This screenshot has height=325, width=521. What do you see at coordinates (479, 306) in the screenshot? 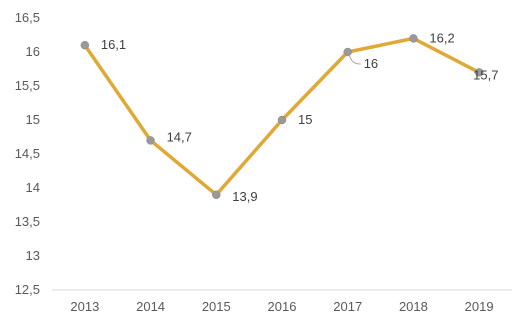
I see `x-tick-label: 2019` at bounding box center [479, 306].